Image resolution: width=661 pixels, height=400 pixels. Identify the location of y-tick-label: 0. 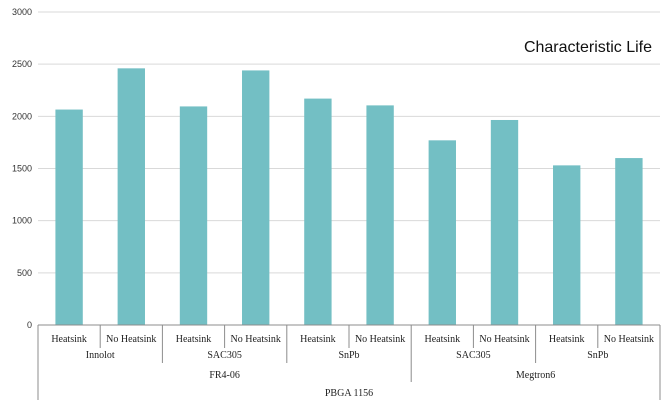
(29, 325).